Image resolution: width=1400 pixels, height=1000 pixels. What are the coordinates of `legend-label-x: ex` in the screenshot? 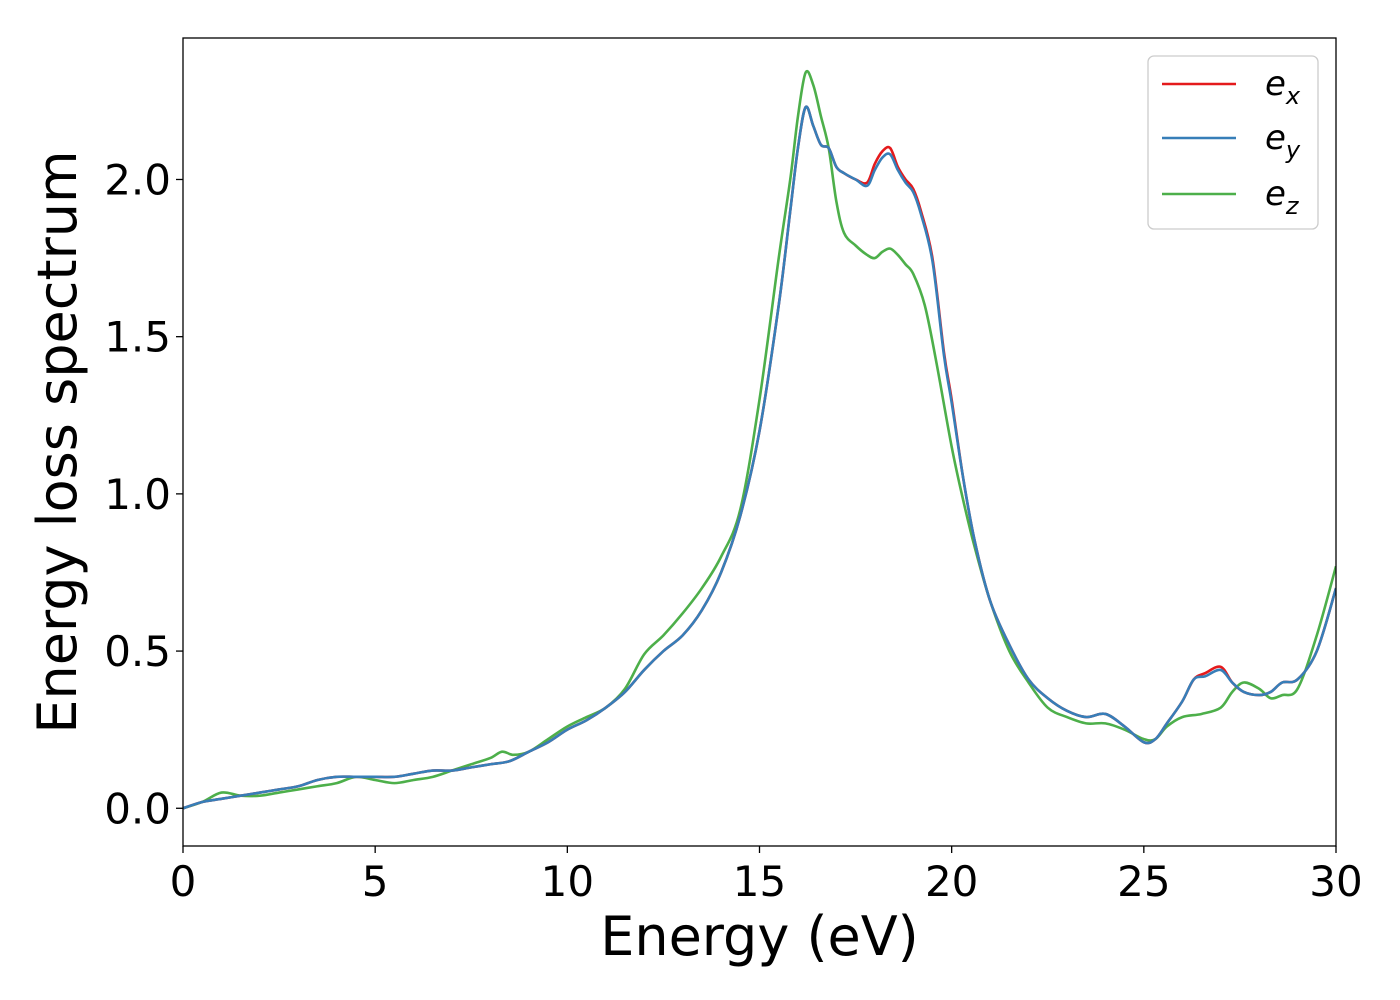 It's located at (1283, 87).